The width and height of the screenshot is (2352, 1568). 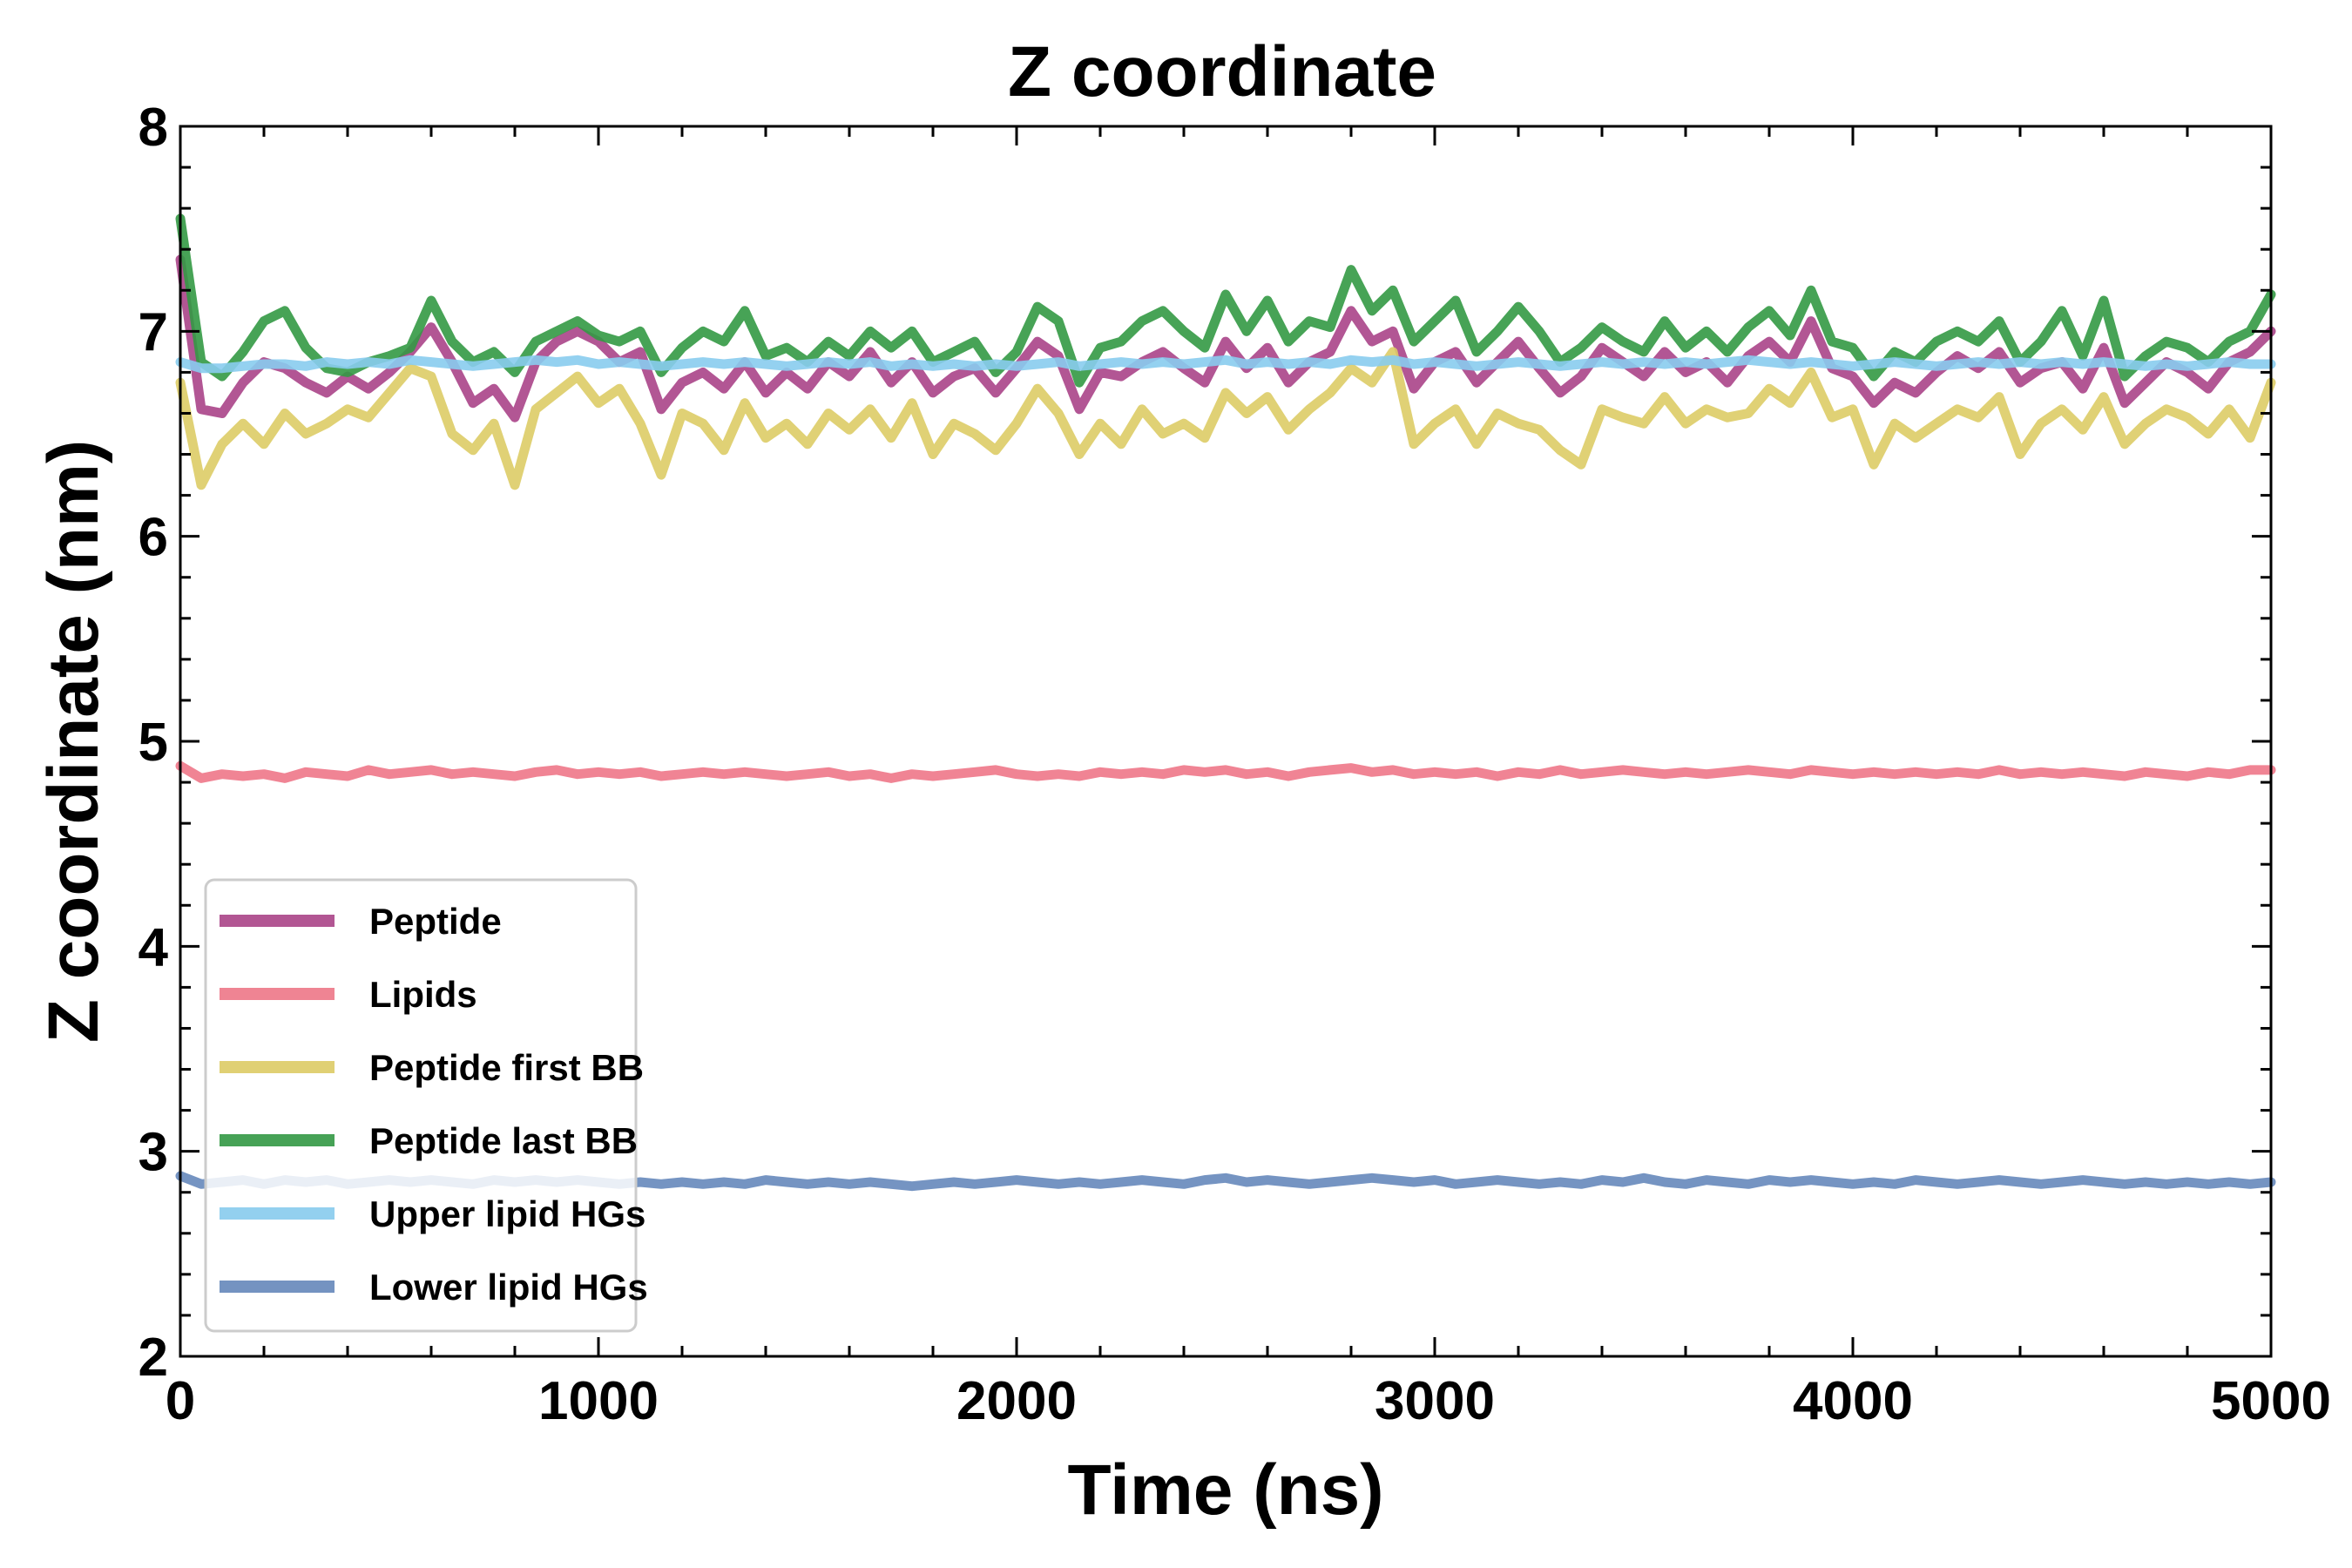 What do you see at coordinates (507, 1213) in the screenshot?
I see `legend-label: Upper lipid HGs` at bounding box center [507, 1213].